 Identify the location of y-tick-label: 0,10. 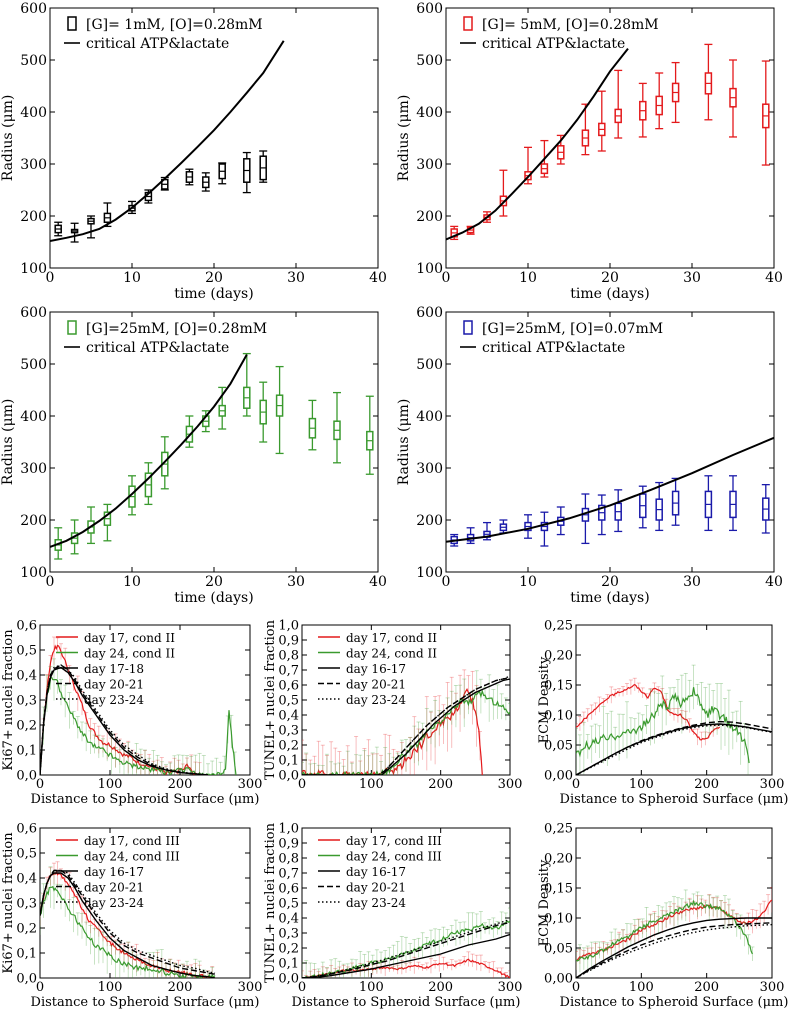
(558, 919).